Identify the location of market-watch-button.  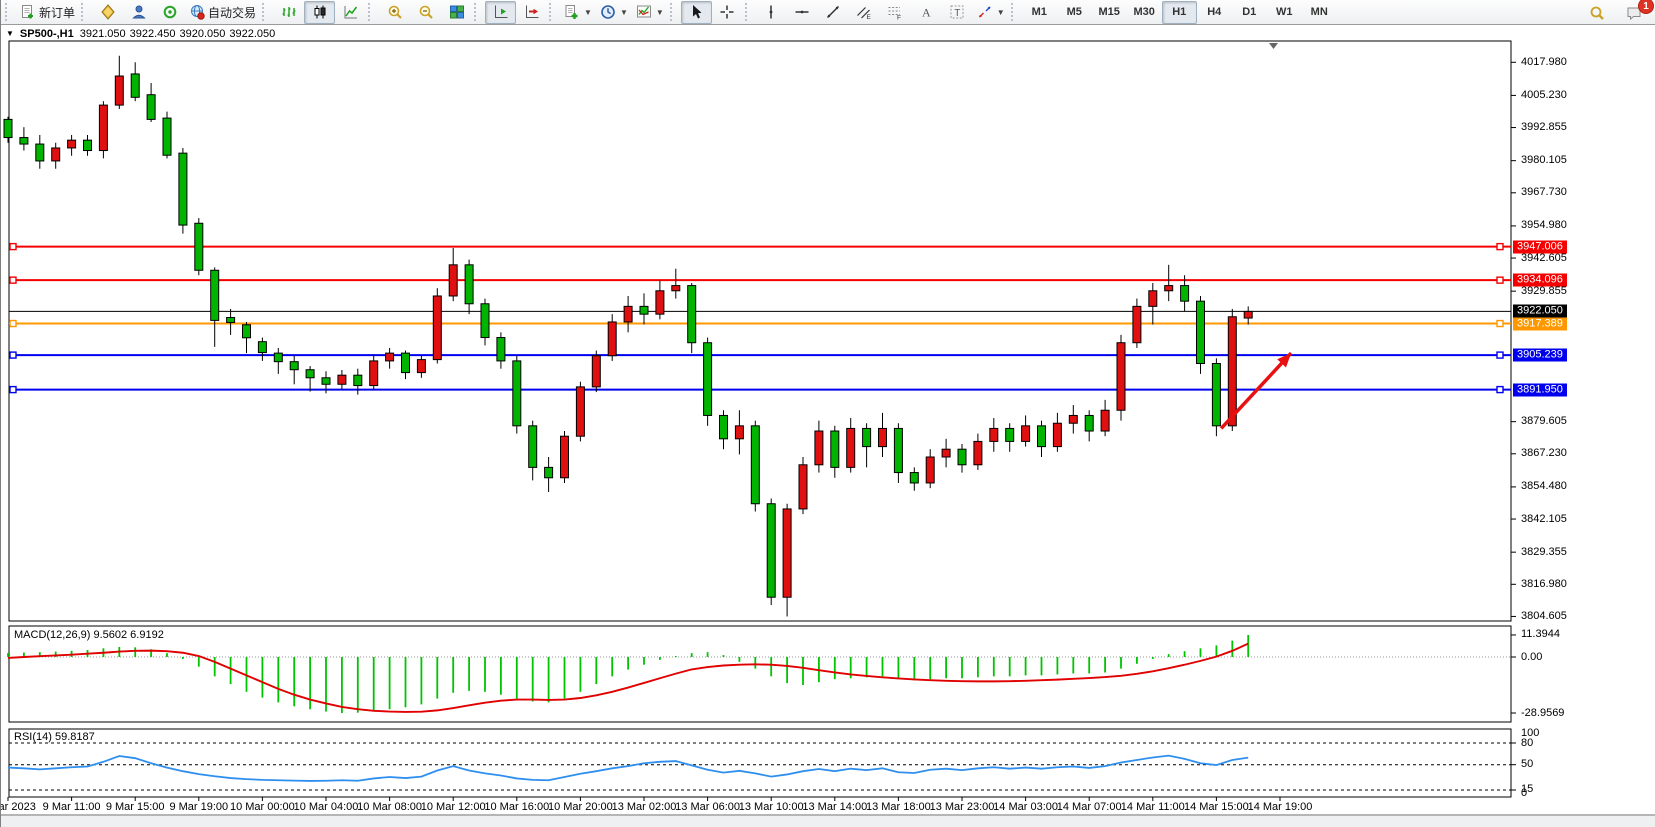
(107, 12).